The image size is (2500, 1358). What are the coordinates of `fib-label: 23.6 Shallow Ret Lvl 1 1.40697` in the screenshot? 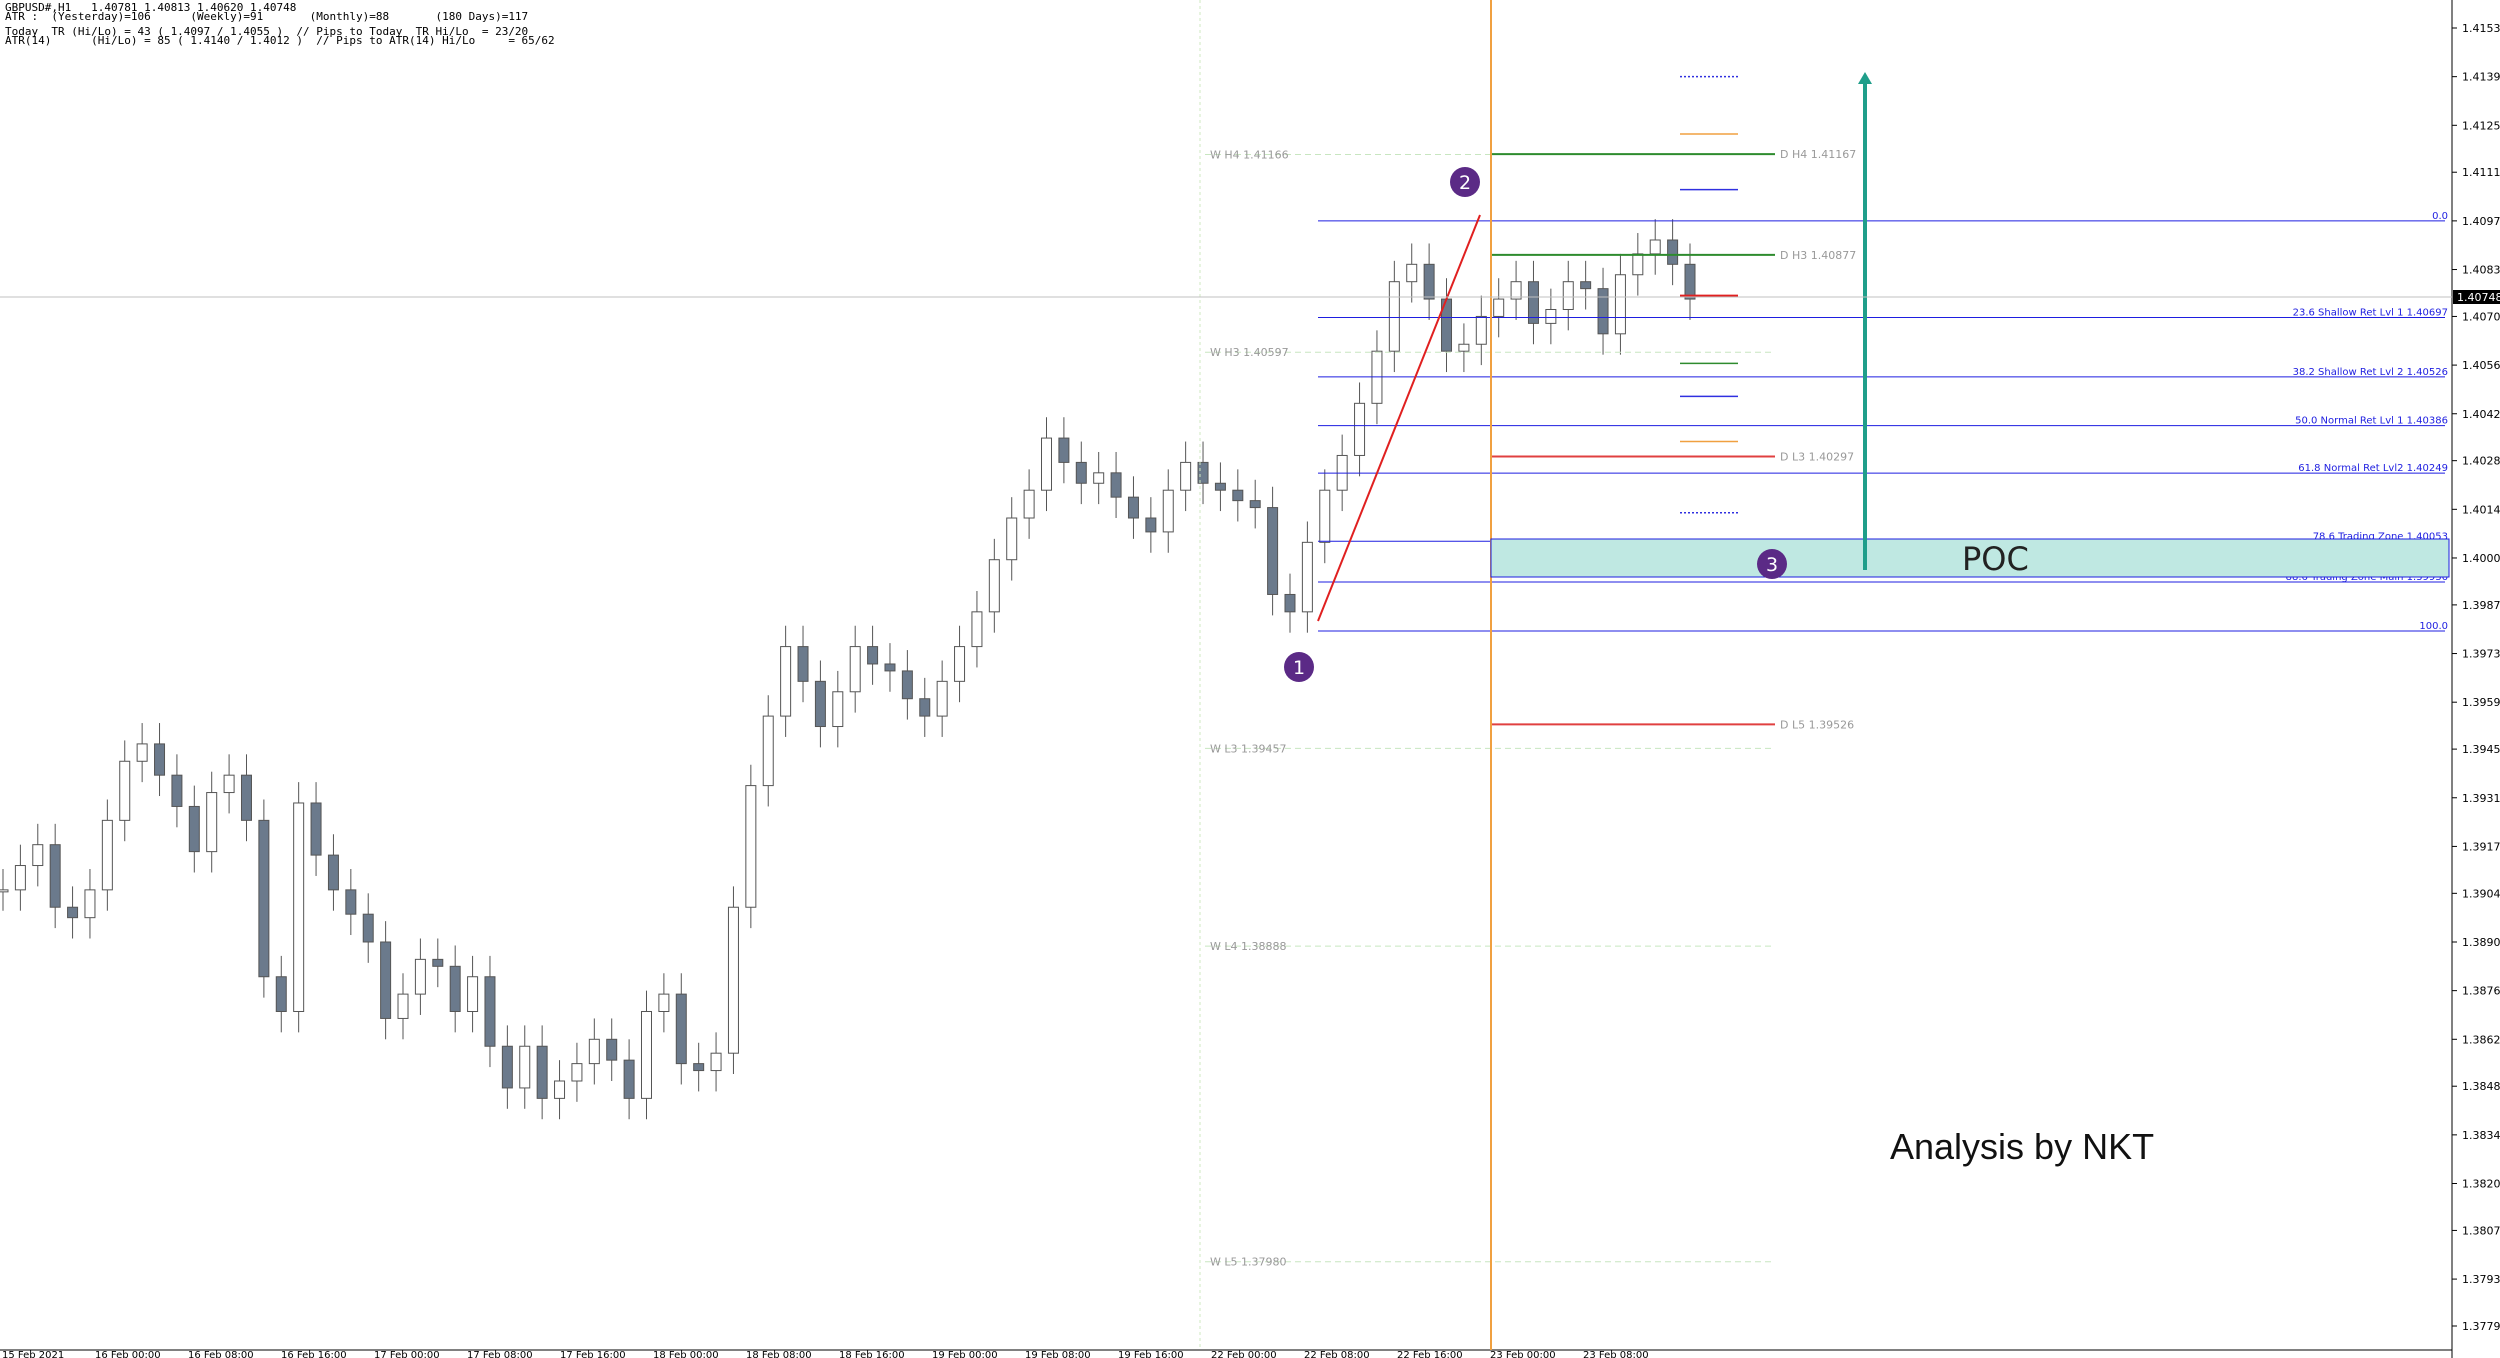 It's located at (2370, 312).